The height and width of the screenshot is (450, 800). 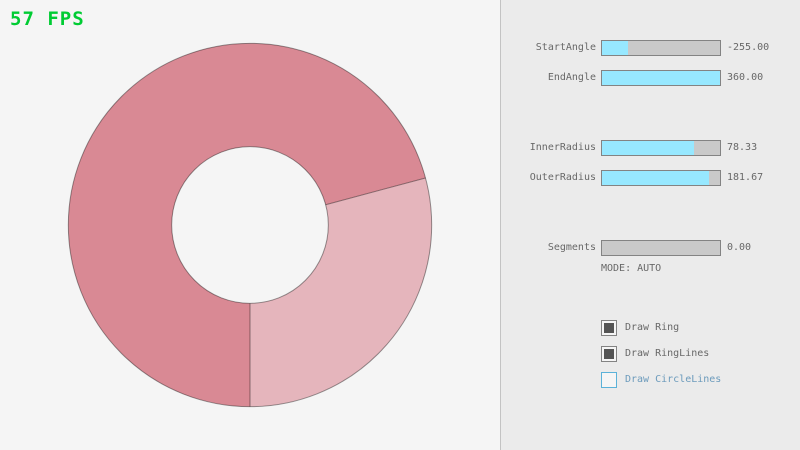 I want to click on slider-outer-radius, so click(x=661, y=178).